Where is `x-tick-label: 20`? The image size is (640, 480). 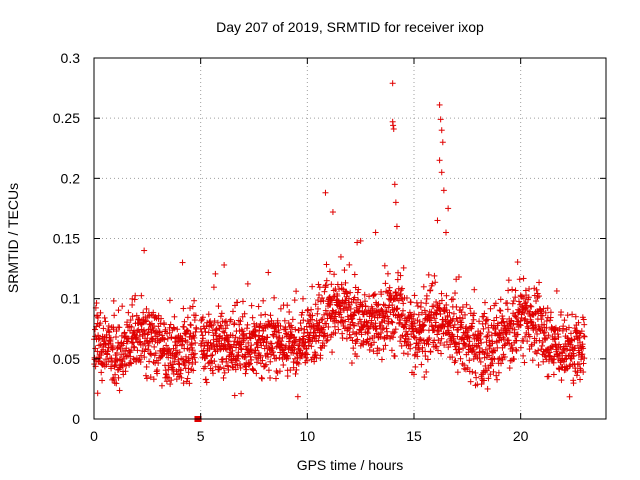
x-tick-label: 20 is located at coordinates (521, 436).